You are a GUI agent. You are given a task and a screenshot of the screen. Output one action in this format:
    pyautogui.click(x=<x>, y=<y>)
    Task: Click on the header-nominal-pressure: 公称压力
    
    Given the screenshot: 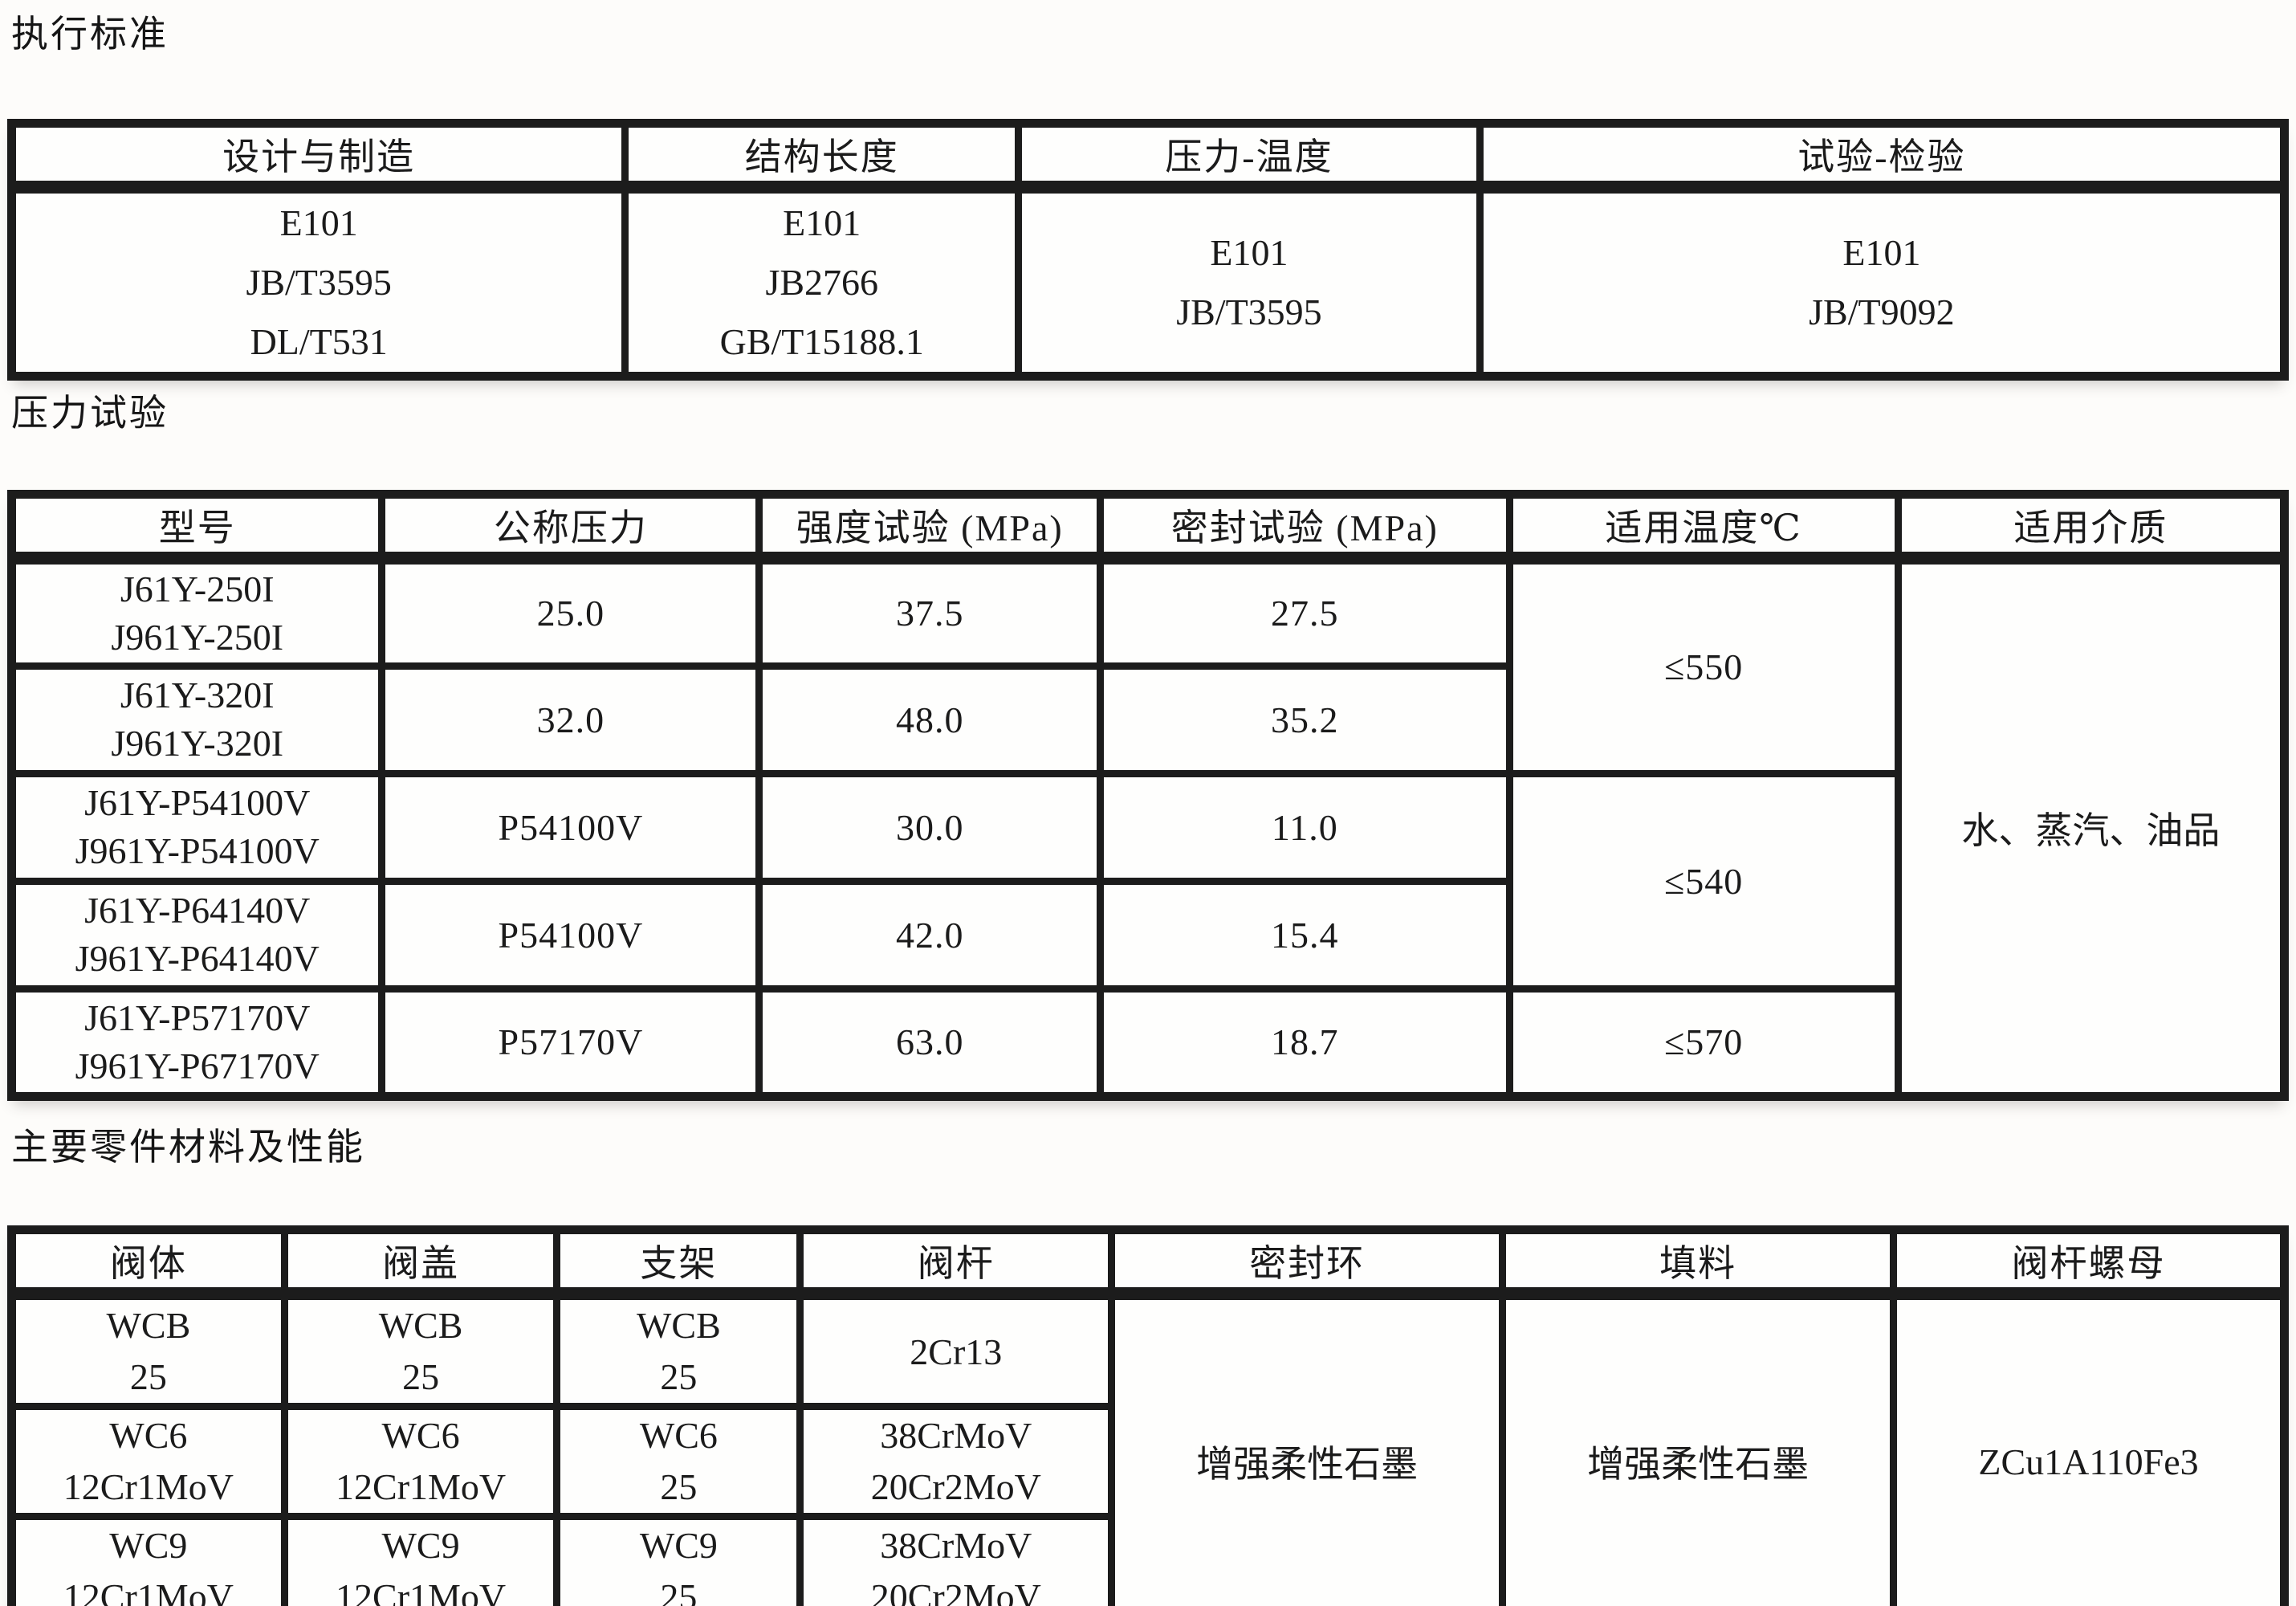 What is the action you would take?
    pyautogui.click(x=571, y=528)
    